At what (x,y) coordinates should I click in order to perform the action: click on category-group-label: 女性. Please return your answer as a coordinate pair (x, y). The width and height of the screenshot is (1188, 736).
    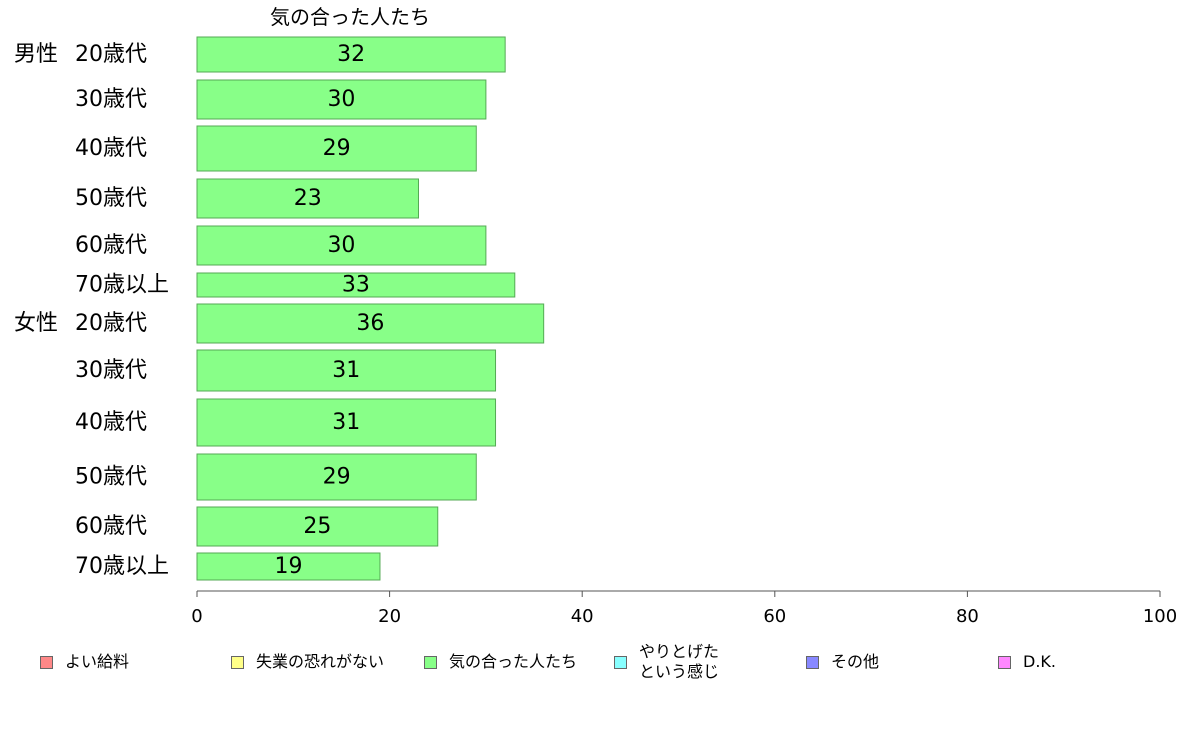
    Looking at the image, I should click on (36, 323).